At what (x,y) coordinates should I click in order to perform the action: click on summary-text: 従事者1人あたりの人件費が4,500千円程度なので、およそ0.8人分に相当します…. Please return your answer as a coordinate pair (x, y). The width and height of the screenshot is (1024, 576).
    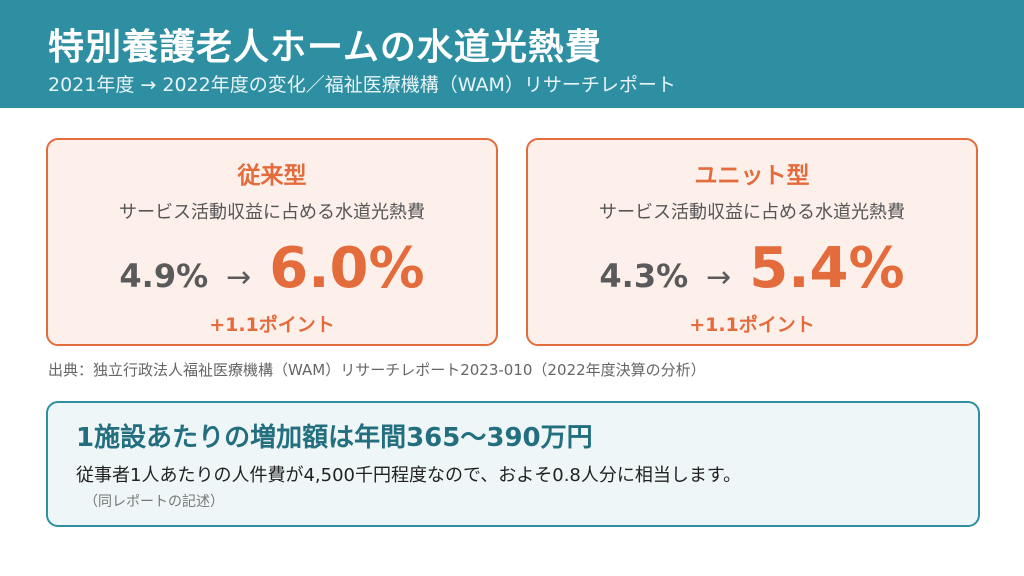
    Looking at the image, I should click on (409, 475).